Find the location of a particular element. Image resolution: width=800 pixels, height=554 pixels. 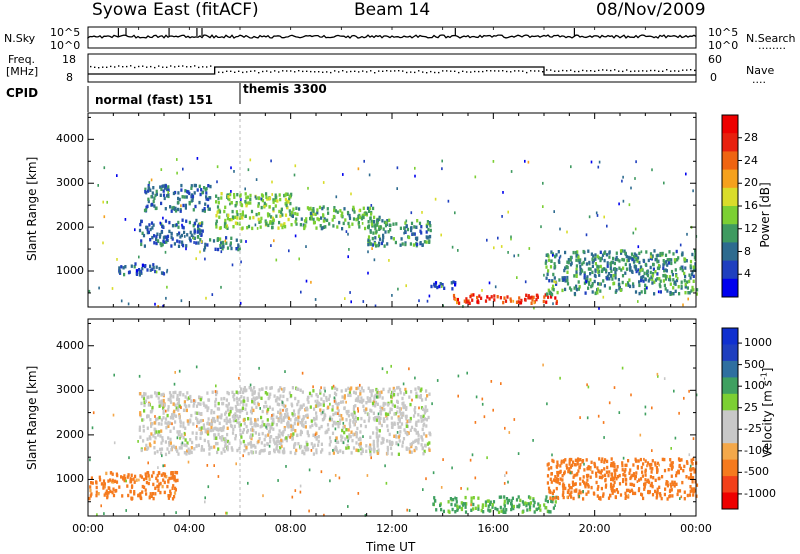

y-tick-label: 4000 is located at coordinates (70, 345).